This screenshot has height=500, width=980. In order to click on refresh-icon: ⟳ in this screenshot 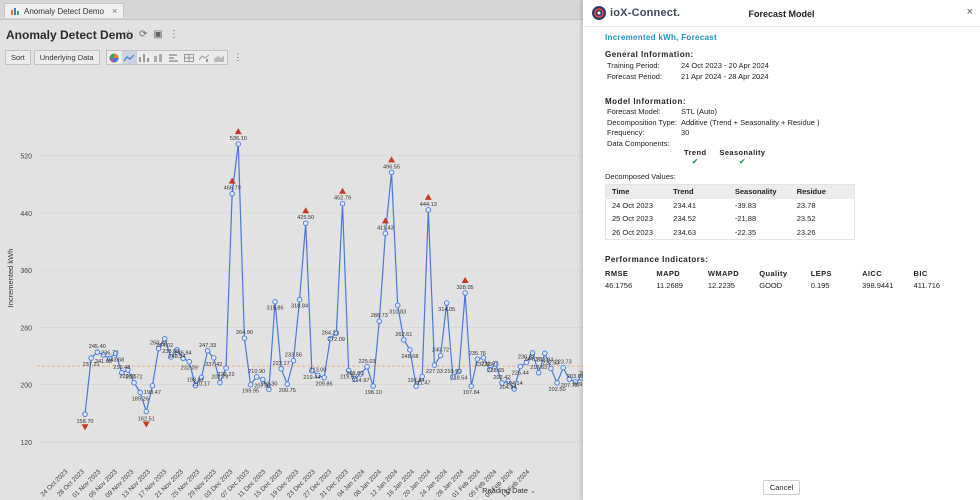, I will do `click(143, 34)`.